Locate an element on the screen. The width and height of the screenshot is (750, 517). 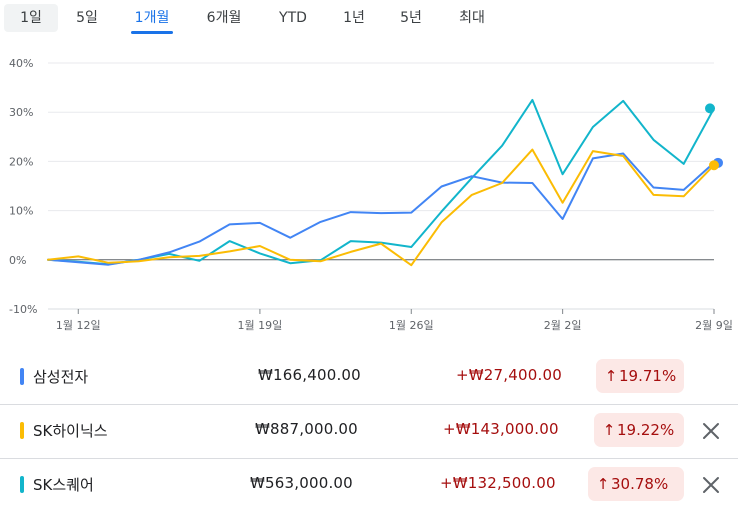
tab-label: 최대 is located at coordinates (472, 18).